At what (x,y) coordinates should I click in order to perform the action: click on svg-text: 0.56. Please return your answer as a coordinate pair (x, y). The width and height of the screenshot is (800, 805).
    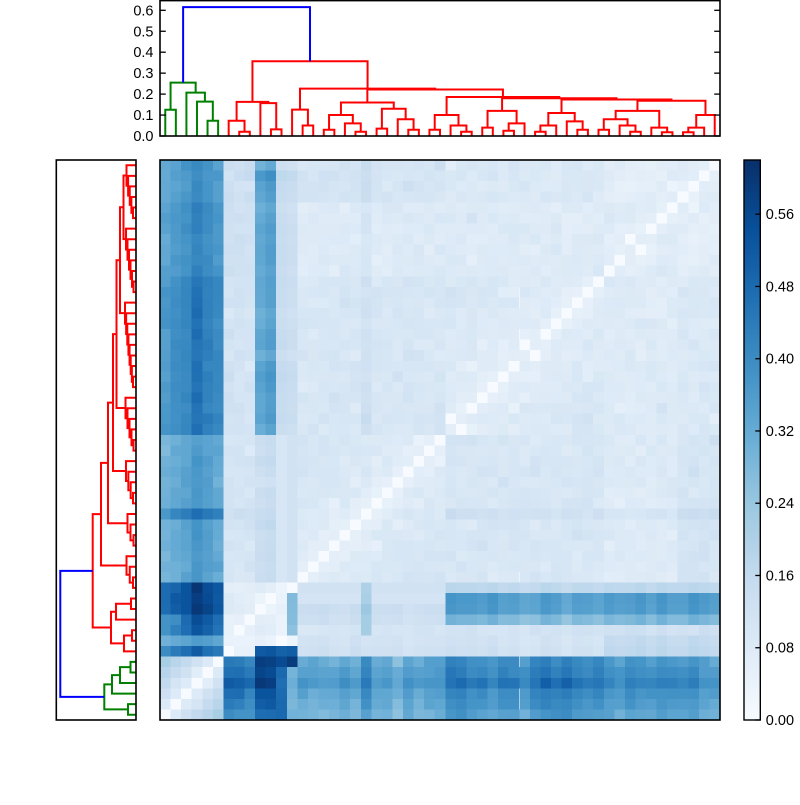
    Looking at the image, I should click on (780, 215).